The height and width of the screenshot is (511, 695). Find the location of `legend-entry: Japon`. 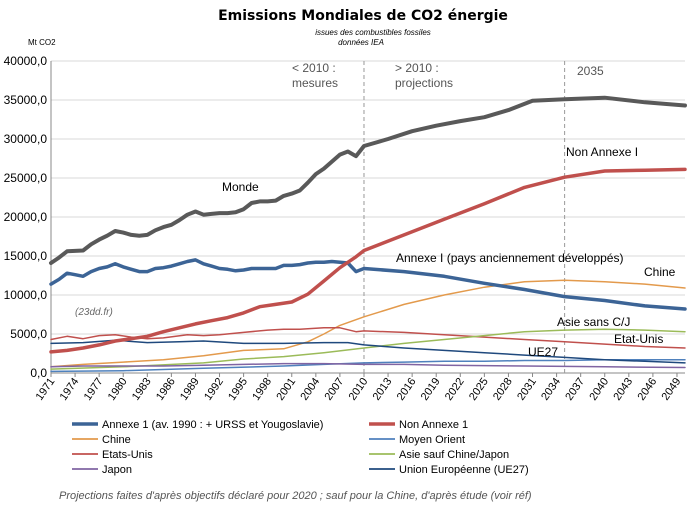

legend-entry: Japon is located at coordinates (117, 470).